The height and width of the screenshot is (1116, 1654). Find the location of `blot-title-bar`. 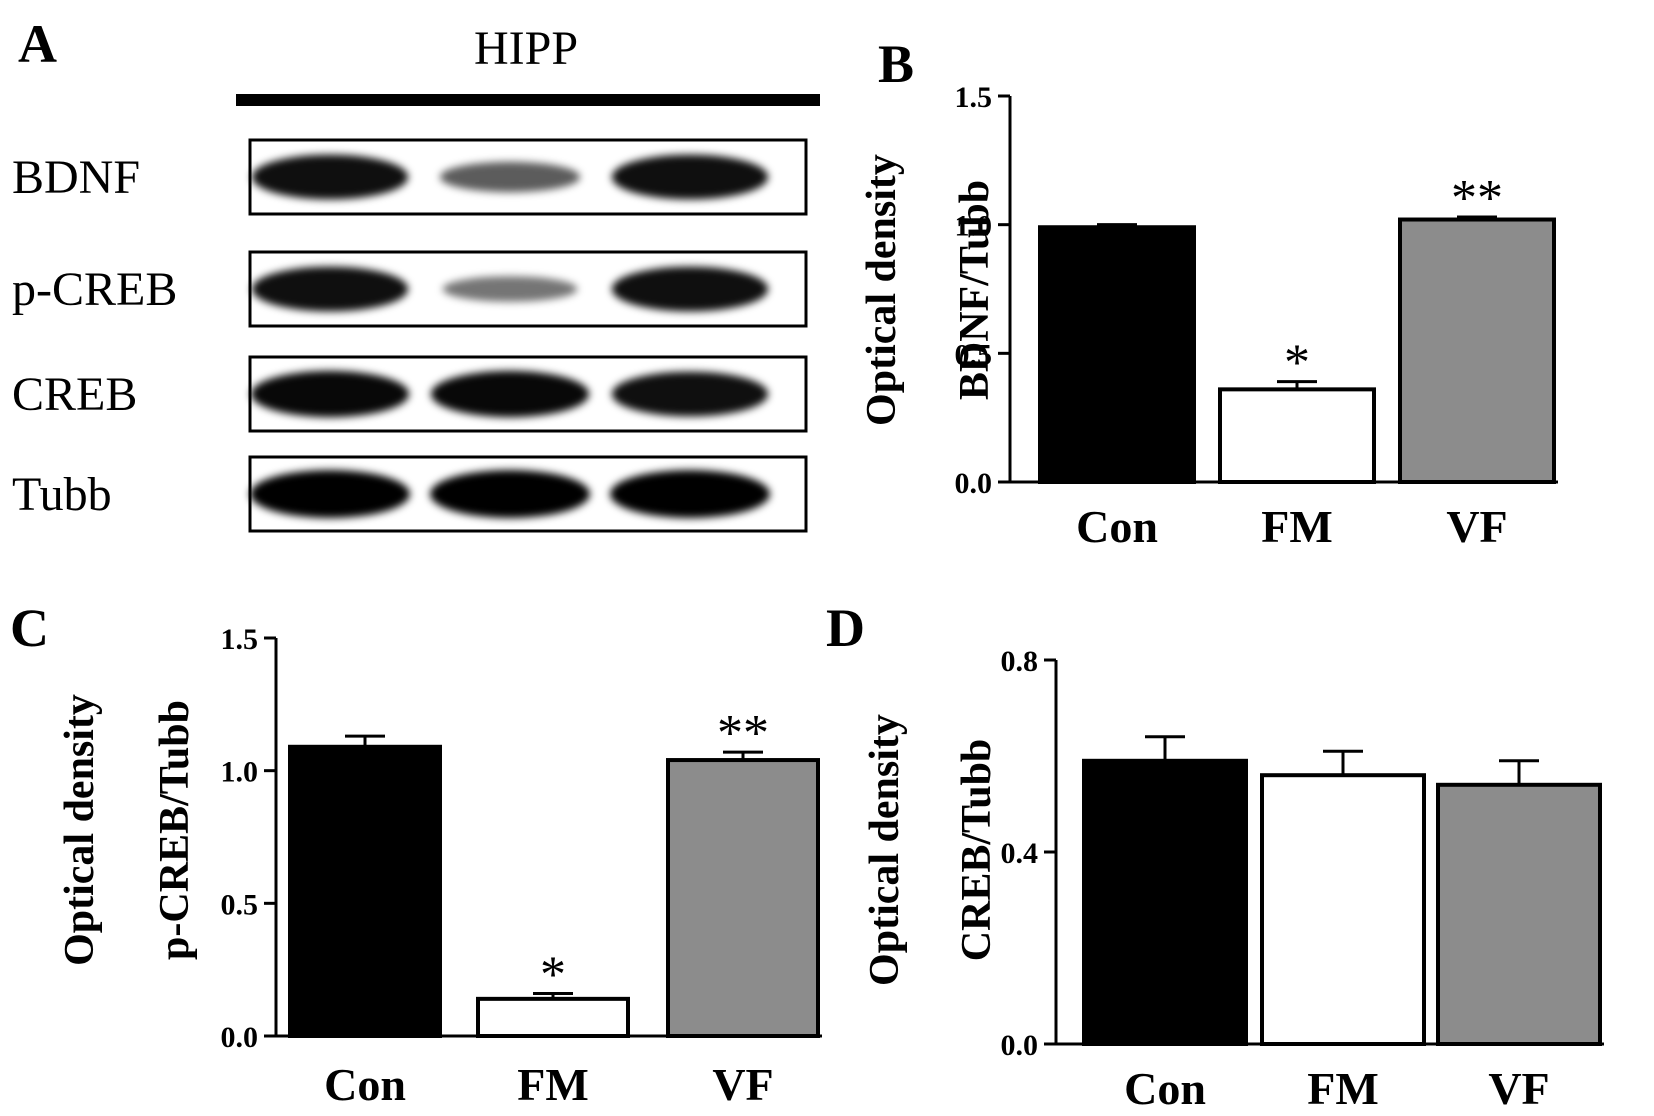

blot-title-bar is located at coordinates (528, 100).